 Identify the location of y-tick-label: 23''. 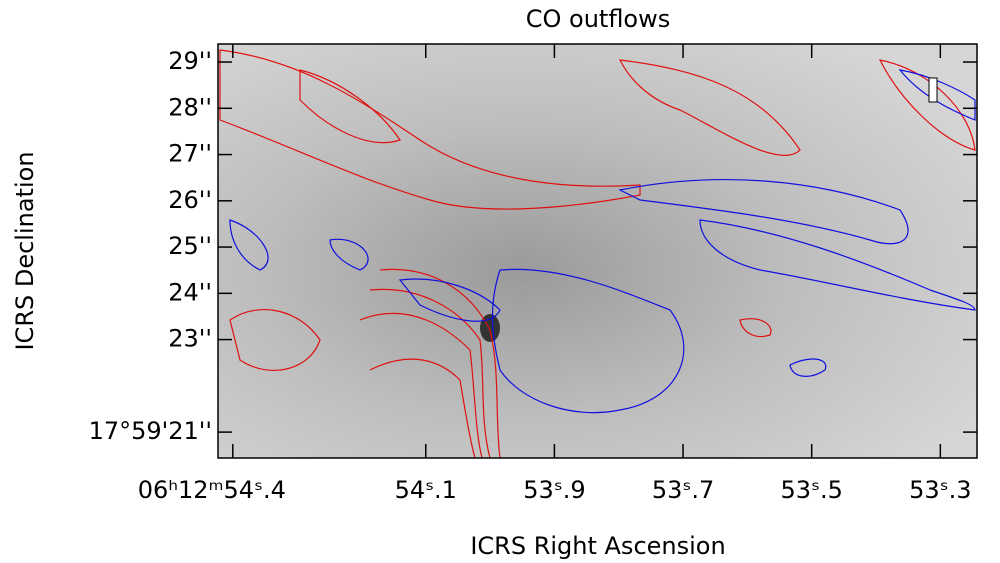
(190, 339).